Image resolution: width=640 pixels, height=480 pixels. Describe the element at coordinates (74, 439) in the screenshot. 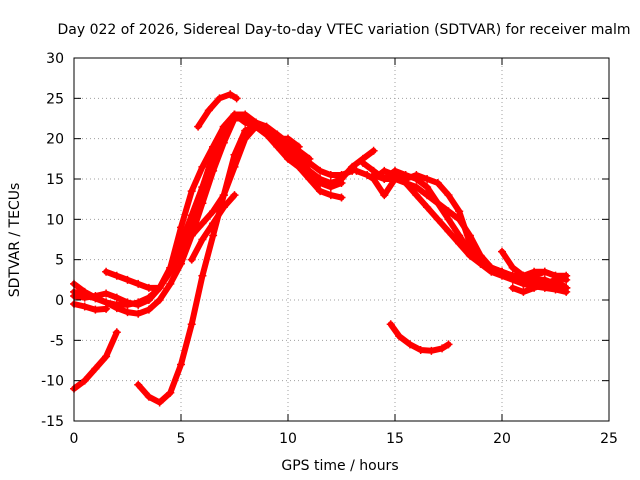

I see `x-tick-label: 0` at that location.